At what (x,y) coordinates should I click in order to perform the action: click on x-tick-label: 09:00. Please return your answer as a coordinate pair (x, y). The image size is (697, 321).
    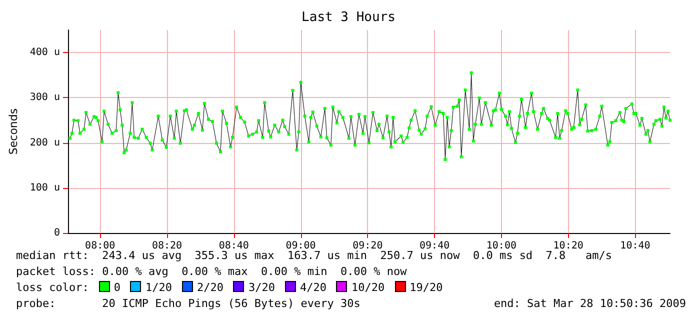
    Looking at the image, I should click on (301, 246).